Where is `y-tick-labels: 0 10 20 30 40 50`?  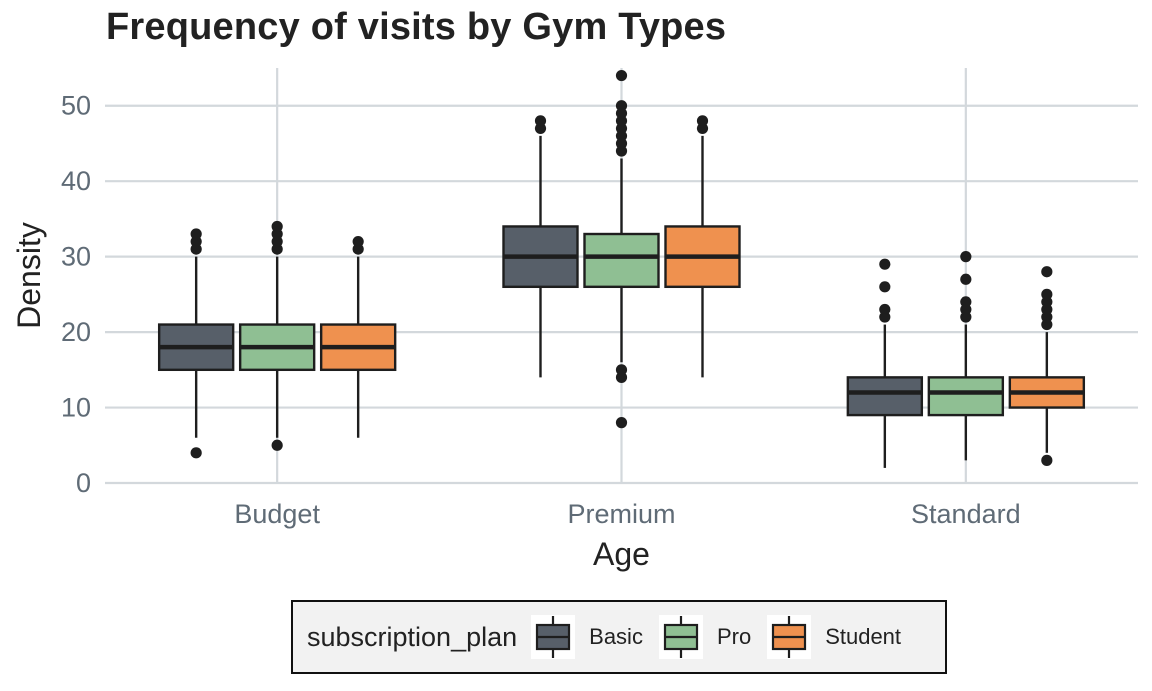
y-tick-labels: 0 10 20 30 40 50 is located at coordinates (76, 294).